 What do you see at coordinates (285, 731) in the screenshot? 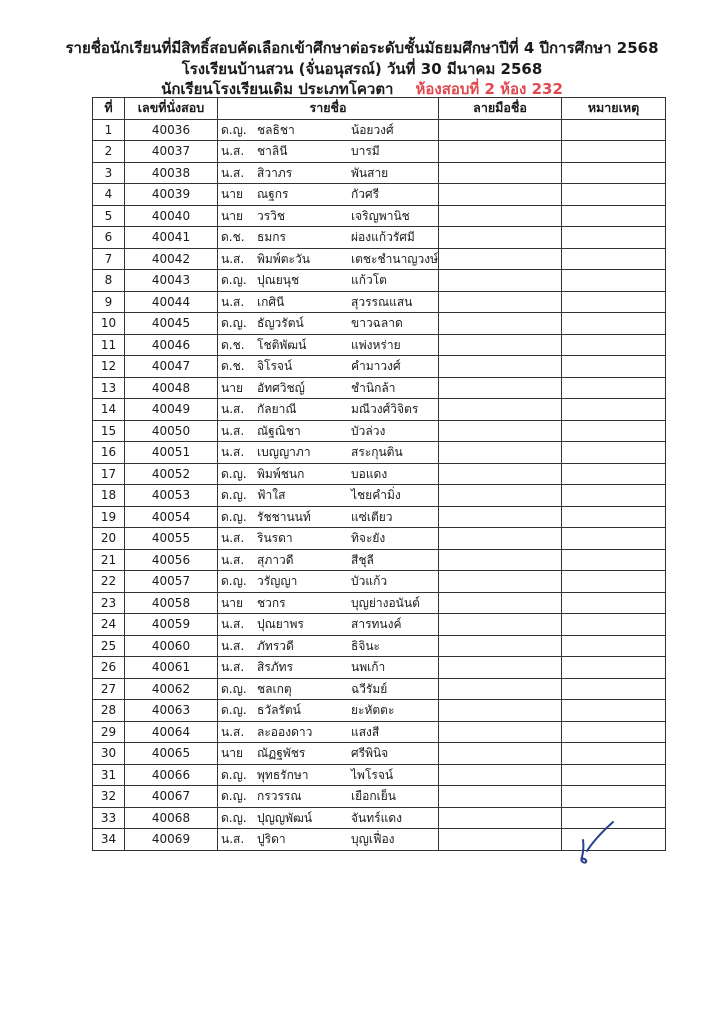
I see `first-name: ละอองดาว` at bounding box center [285, 731].